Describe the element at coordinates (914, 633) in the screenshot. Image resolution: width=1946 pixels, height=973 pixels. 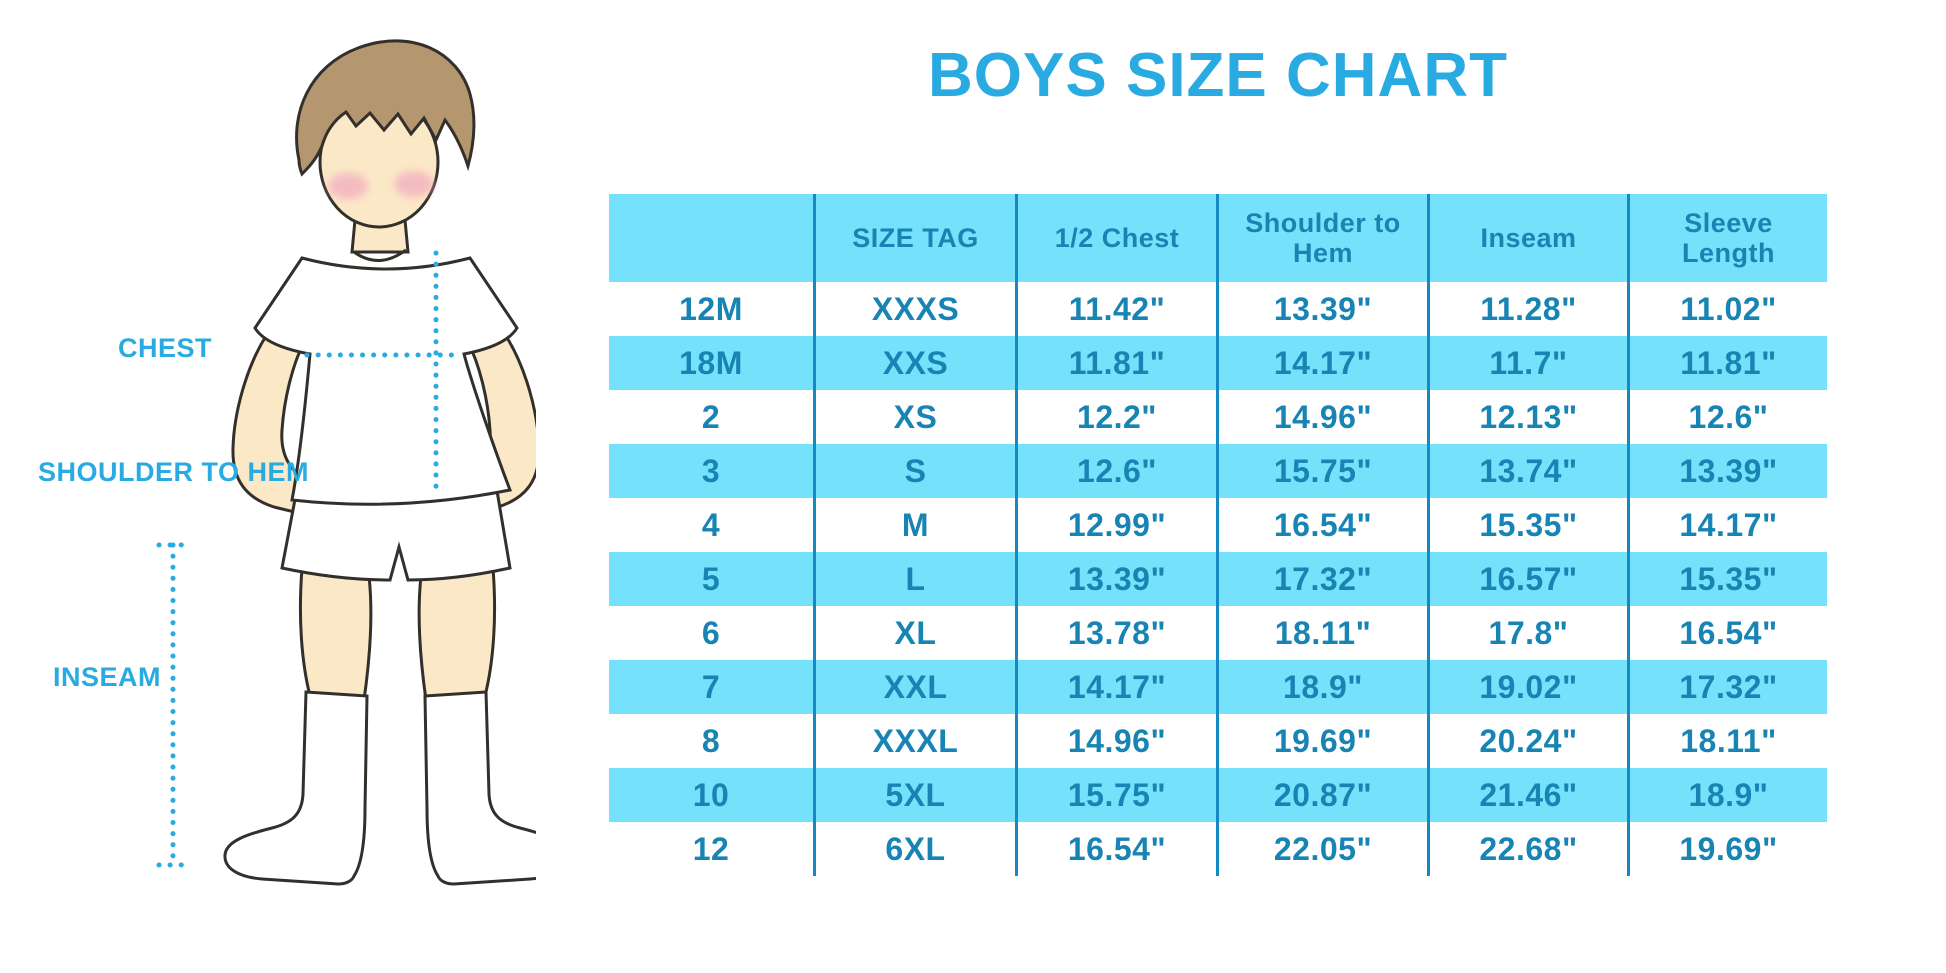
I see `table-cell: XL` at that location.